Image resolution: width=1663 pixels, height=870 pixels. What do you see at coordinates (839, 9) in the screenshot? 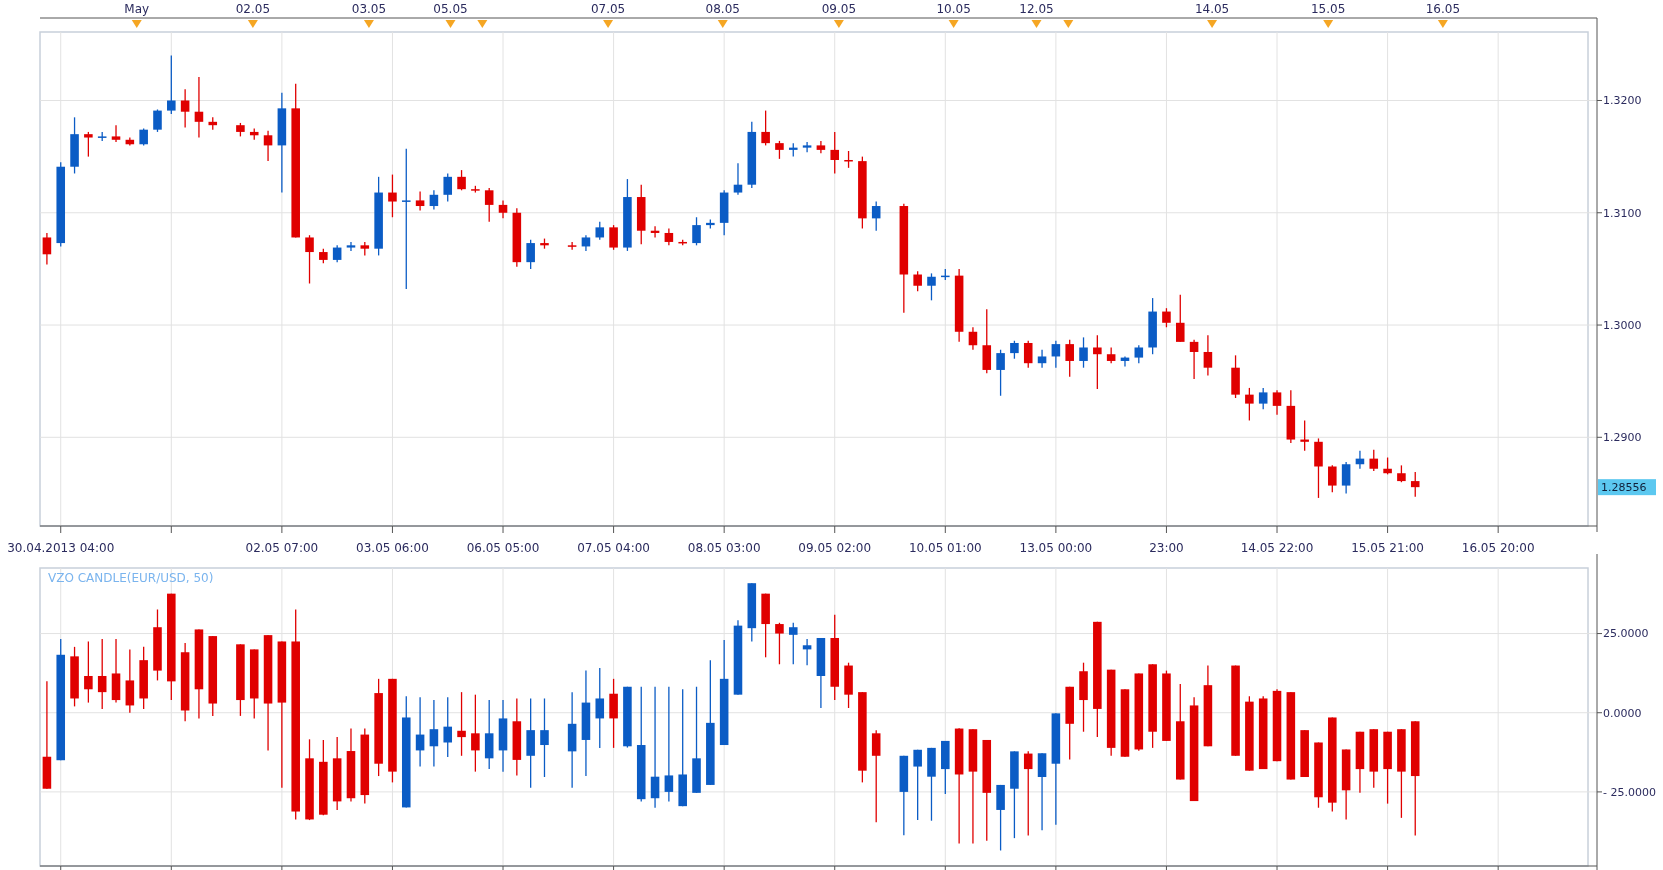
I see `text: 09.05` at bounding box center [839, 9].